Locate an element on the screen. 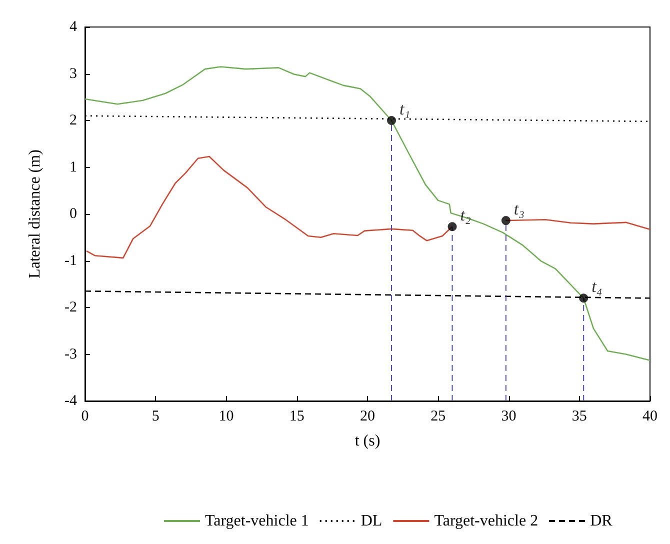 The height and width of the screenshot is (544, 670). y-tick-label: -4 is located at coordinates (71, 401).